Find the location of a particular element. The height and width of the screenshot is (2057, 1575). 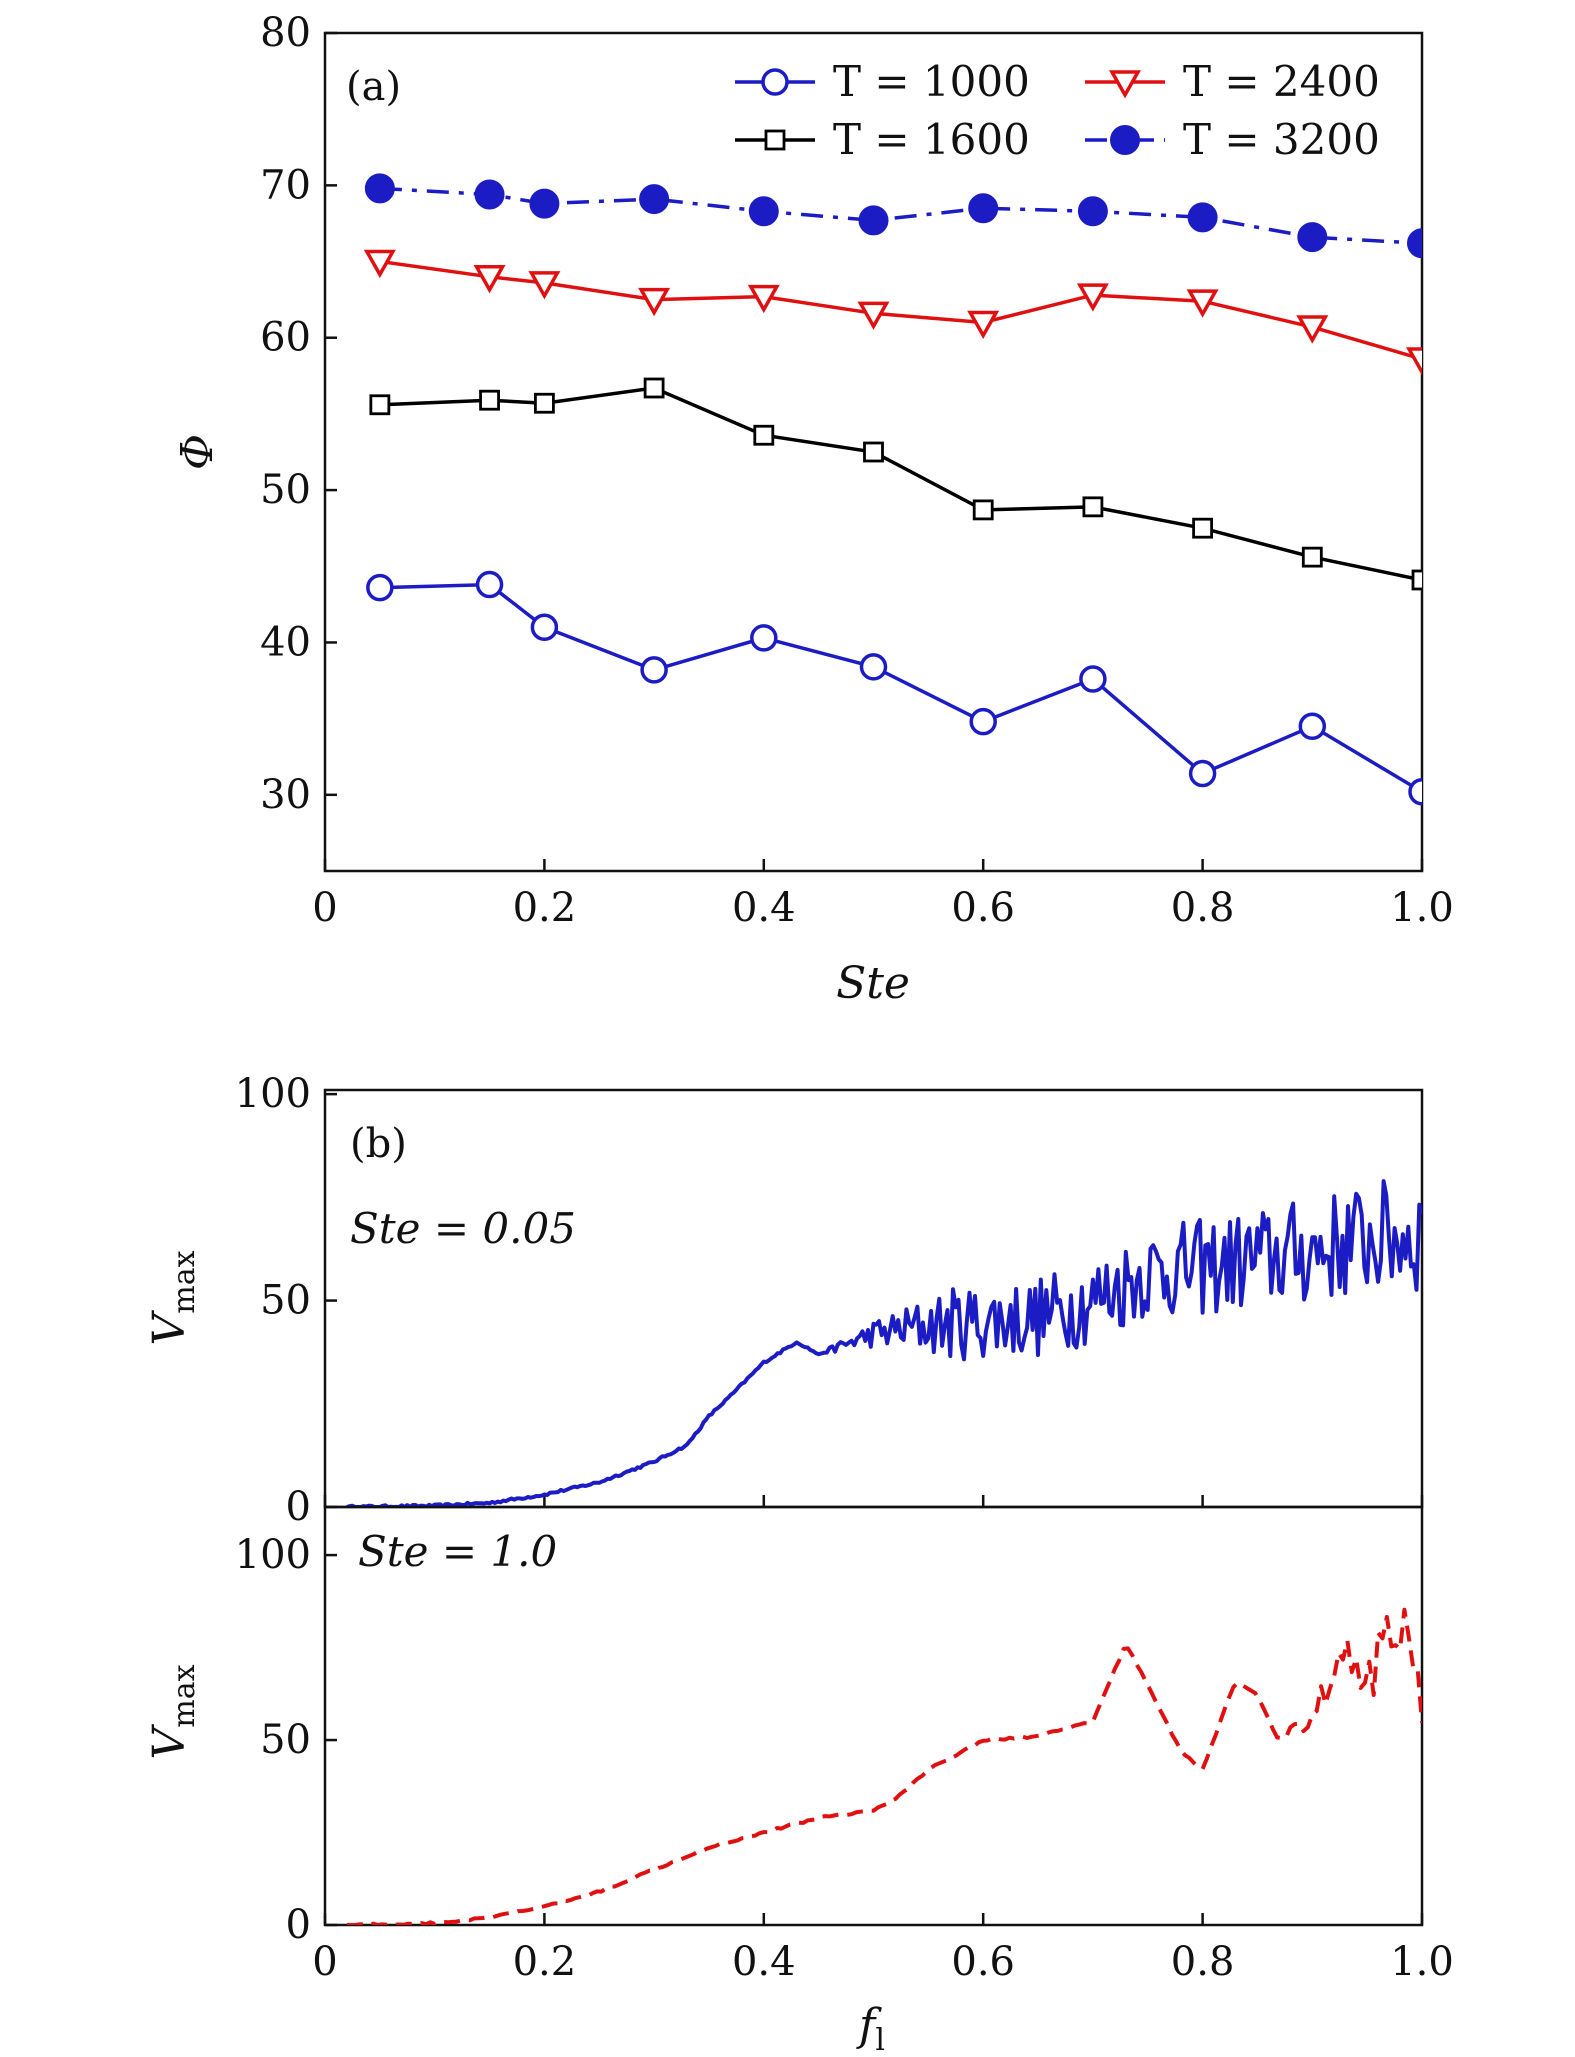

legend-item: T = 1600 is located at coordinates (882, 139).